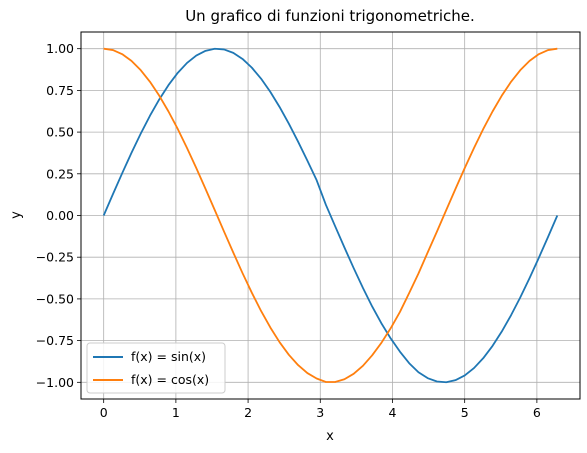 The height and width of the screenshot is (453, 587). I want to click on x-tick-label: 0, so click(104, 412).